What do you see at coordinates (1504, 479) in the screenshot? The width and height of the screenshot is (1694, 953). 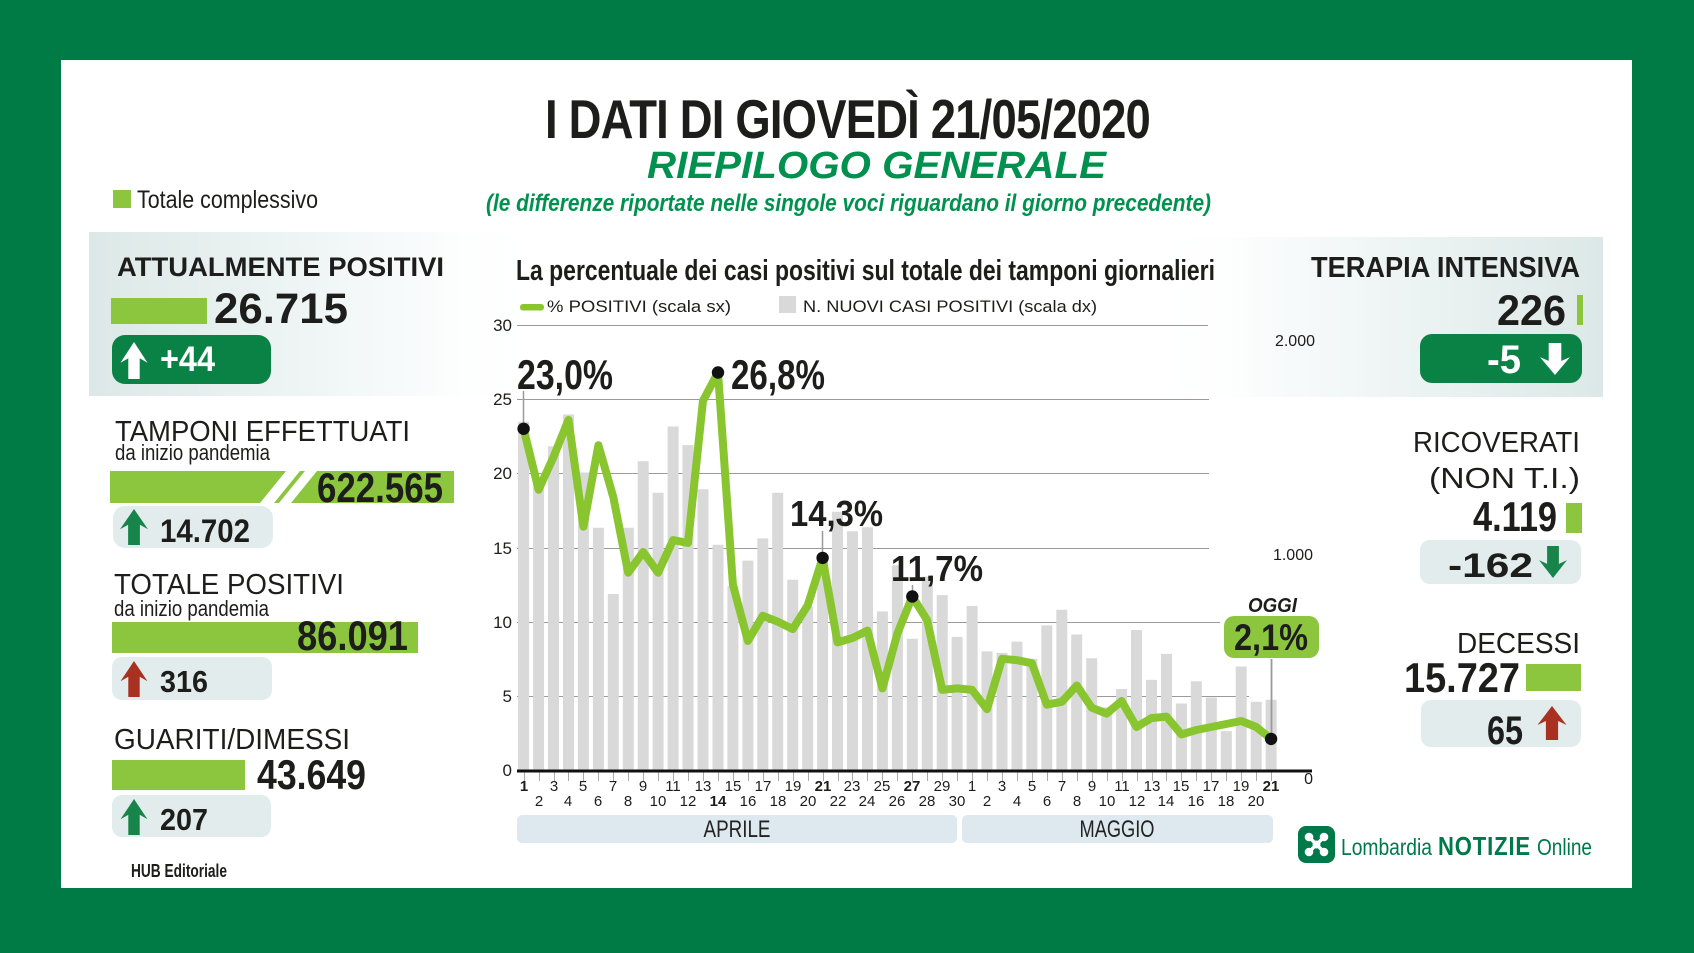 I see `svg-text: (NON T.I.)` at bounding box center [1504, 479].